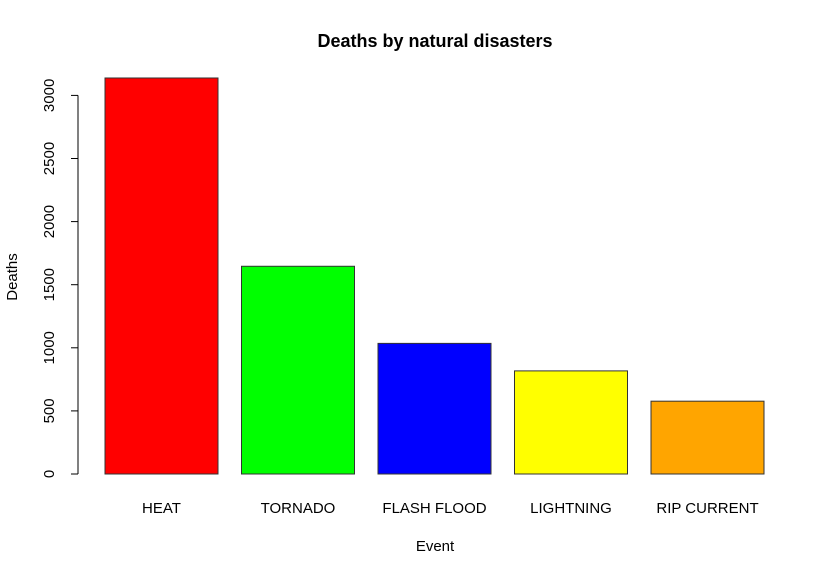 This screenshot has width=831, height=576. I want to click on category-label: HEAT, so click(161, 508).